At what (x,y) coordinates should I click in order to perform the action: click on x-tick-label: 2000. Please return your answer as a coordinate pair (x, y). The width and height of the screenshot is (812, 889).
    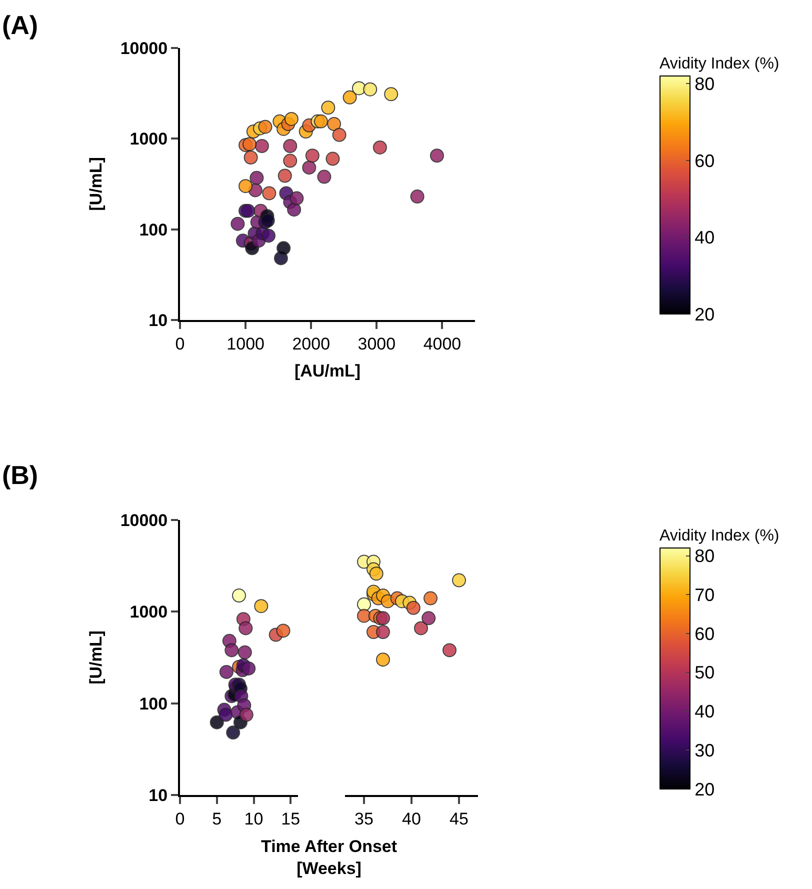
    Looking at the image, I should click on (311, 344).